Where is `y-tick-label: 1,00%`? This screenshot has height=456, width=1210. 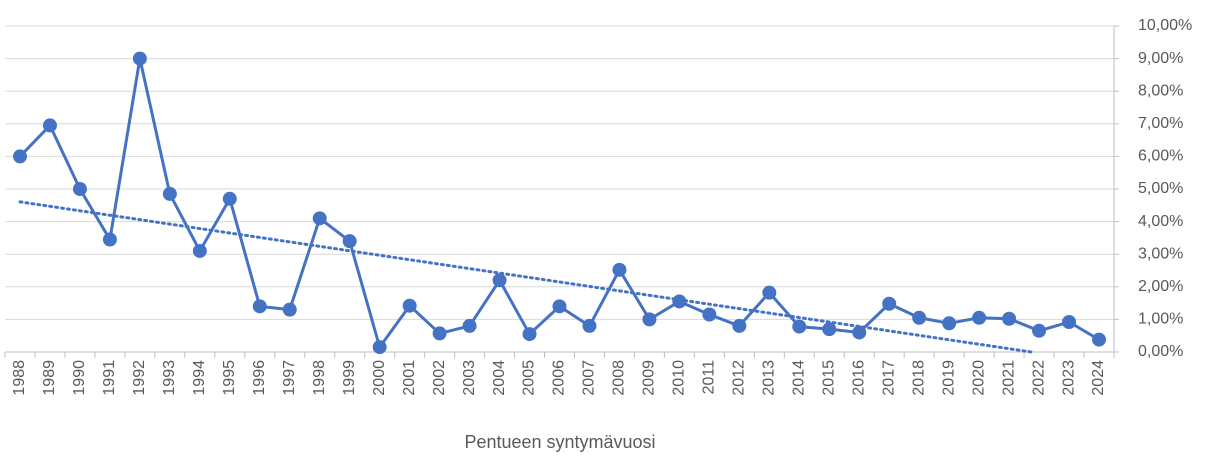 y-tick-label: 1,00% is located at coordinates (1160, 319).